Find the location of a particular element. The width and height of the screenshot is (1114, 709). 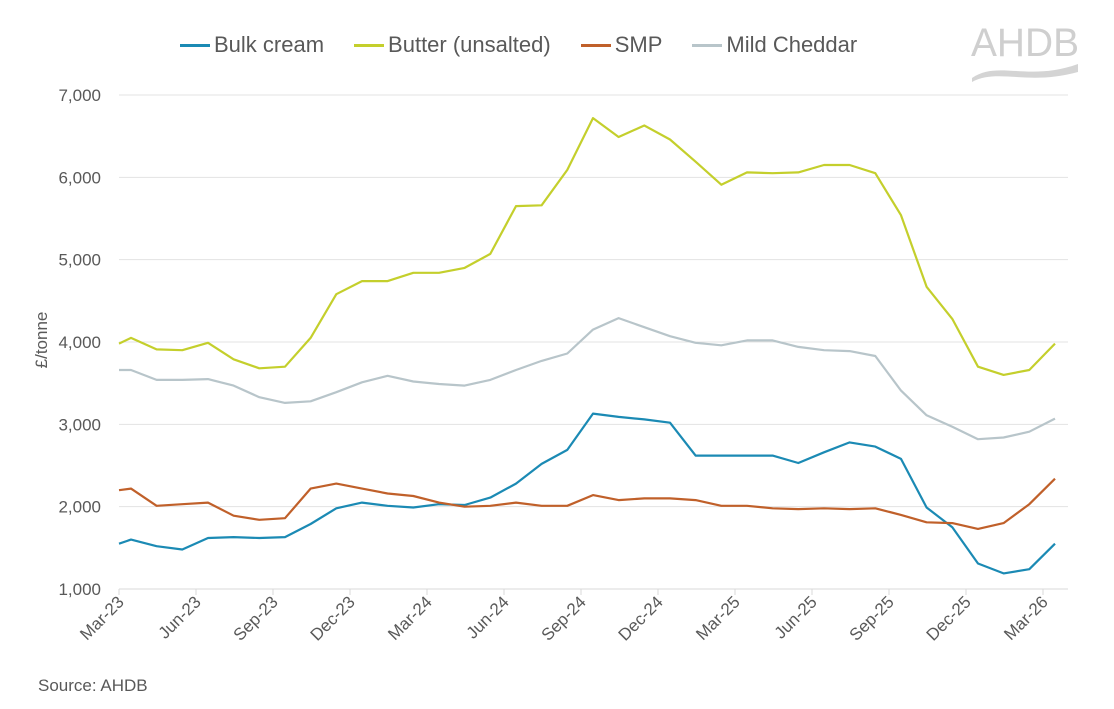

legend-item: Butter (unsalted) is located at coordinates (452, 45).